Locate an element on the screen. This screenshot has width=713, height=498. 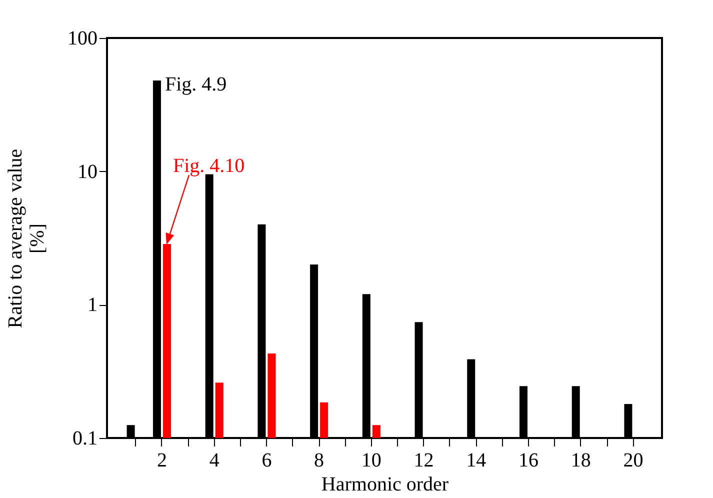
y-tick-label: 1 is located at coordinates (93, 305).